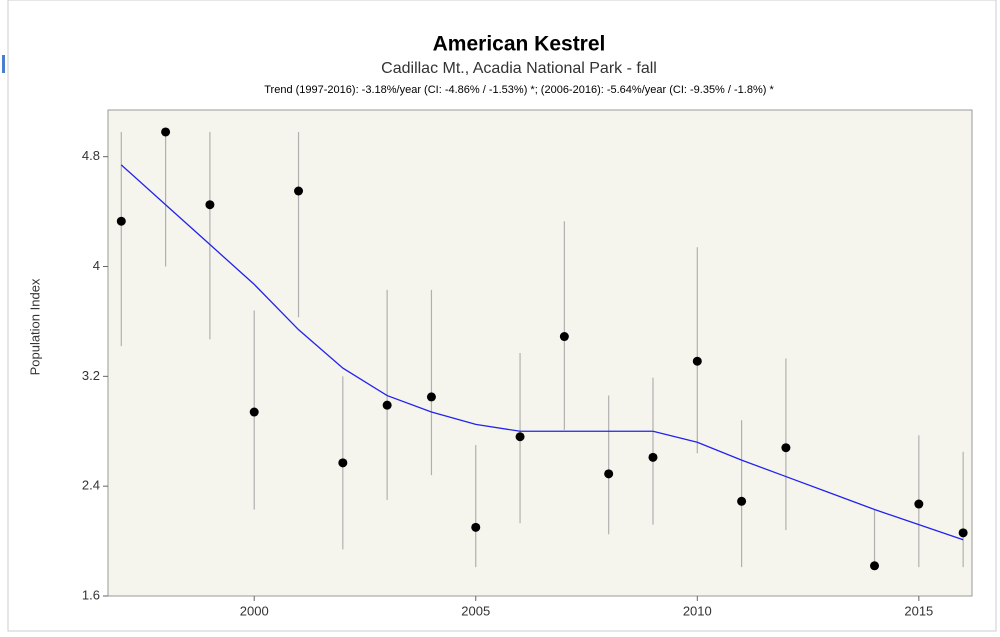  I want to click on y-tick-label: 2.4, so click(91, 485).